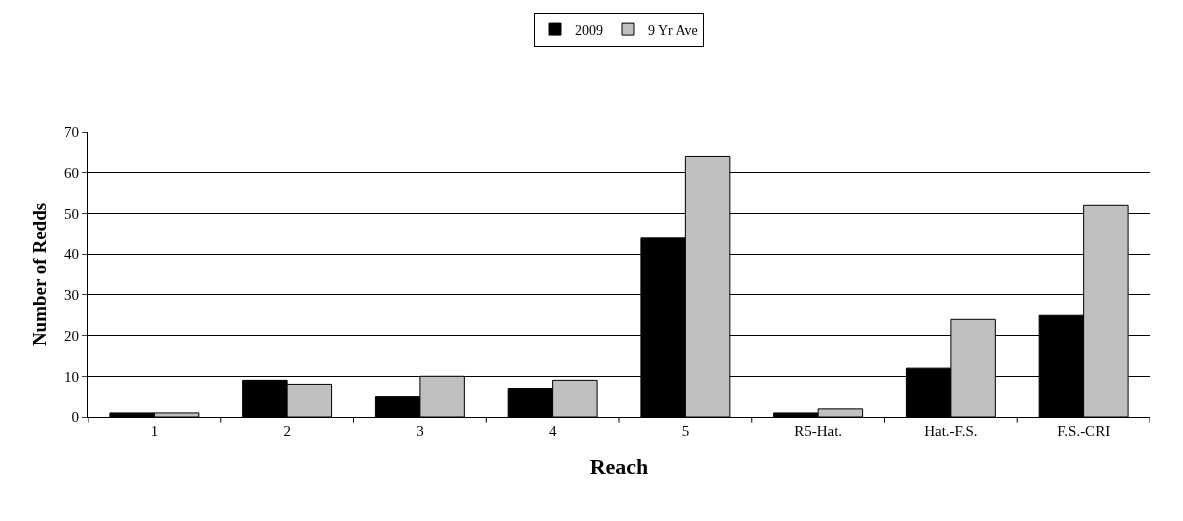  Describe the element at coordinates (420, 431) in the screenshot. I see `x-tick-label: 3` at that location.